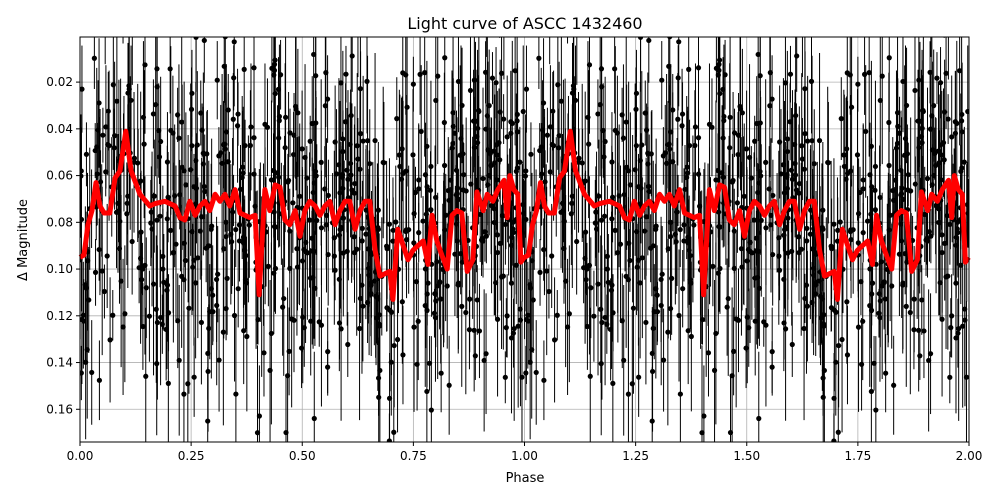 This screenshot has height=504, width=1000. Describe the element at coordinates (63, 245) in the screenshot. I see `y-axis-ticks: 0.02 0.04 0.06 0.08 0.10 0.12 0.14 0.16` at that location.